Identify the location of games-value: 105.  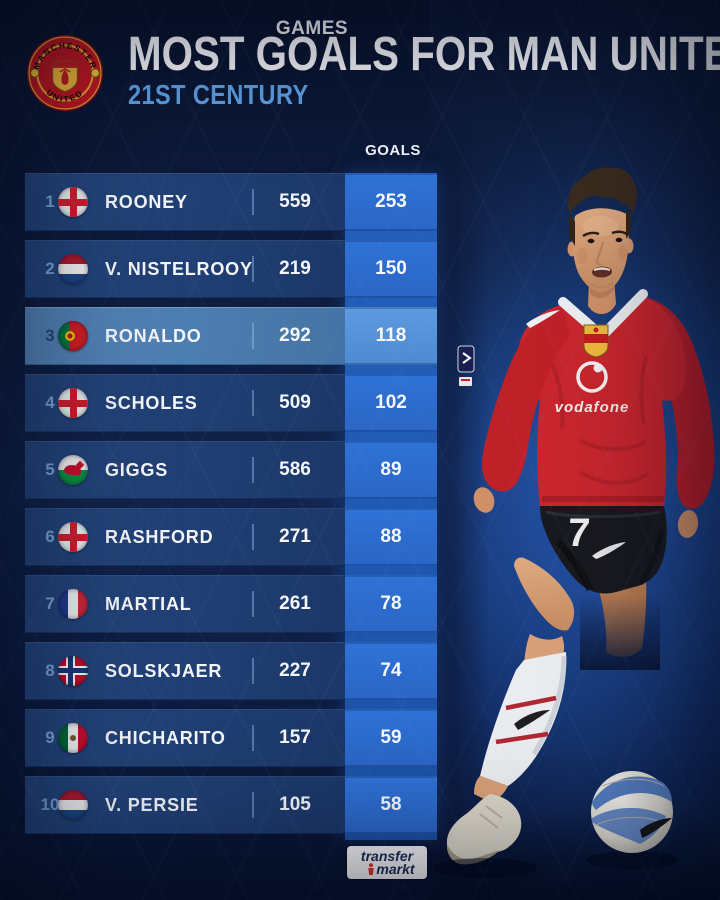
(295, 804).